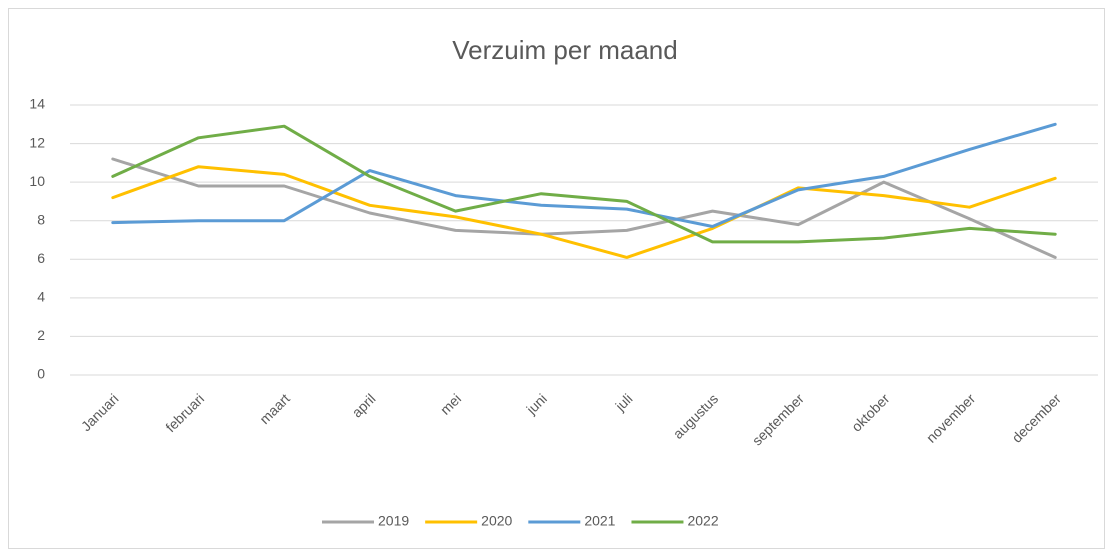 The height and width of the screenshot is (557, 1113). What do you see at coordinates (41, 258) in the screenshot?
I see `y-tick-label: 6` at bounding box center [41, 258].